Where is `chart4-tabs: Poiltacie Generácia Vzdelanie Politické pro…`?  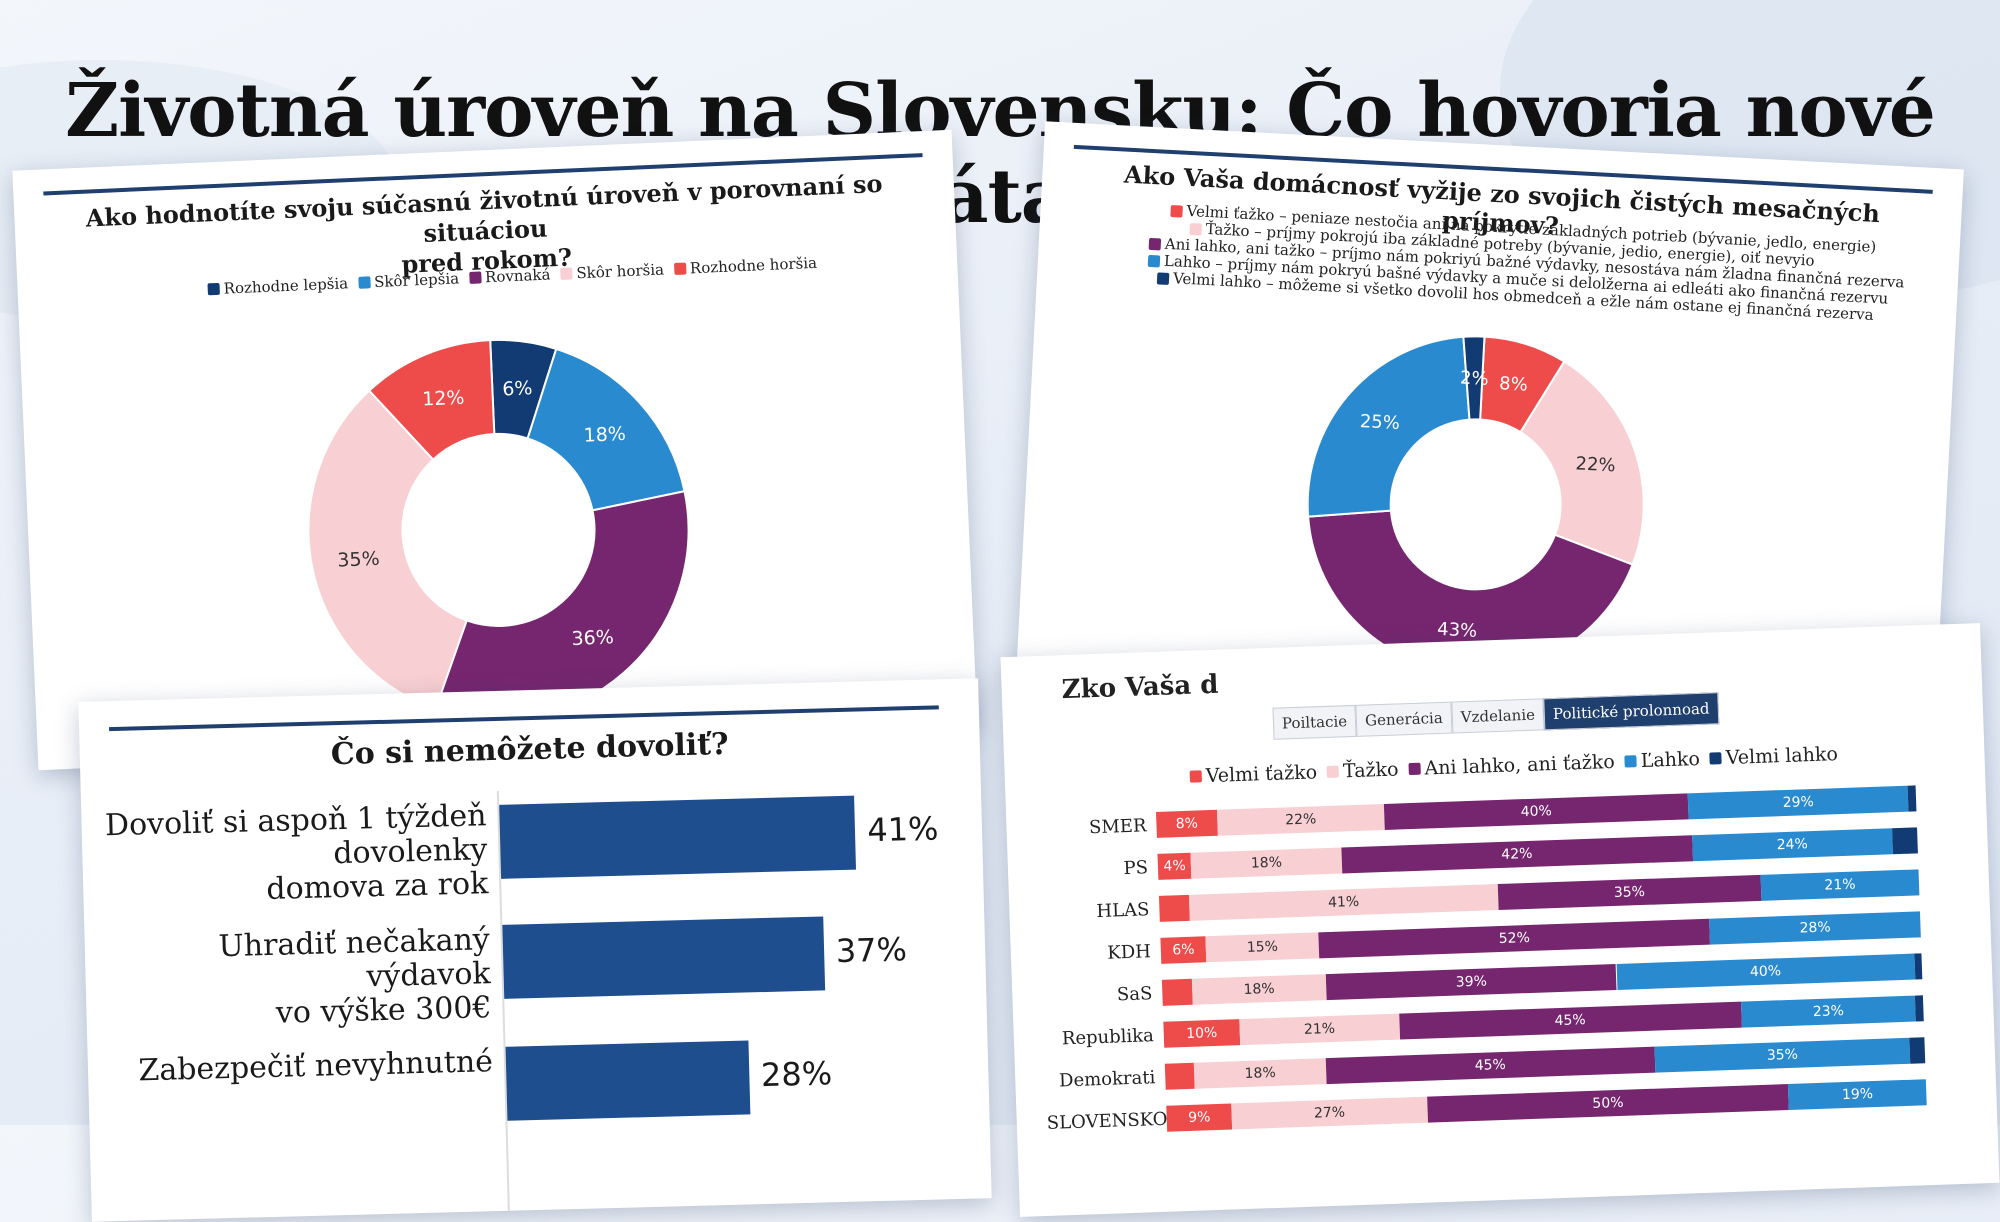
chart4-tabs: Poiltacie Generácia Vzdelanie Politické pro… is located at coordinates (1496, 716).